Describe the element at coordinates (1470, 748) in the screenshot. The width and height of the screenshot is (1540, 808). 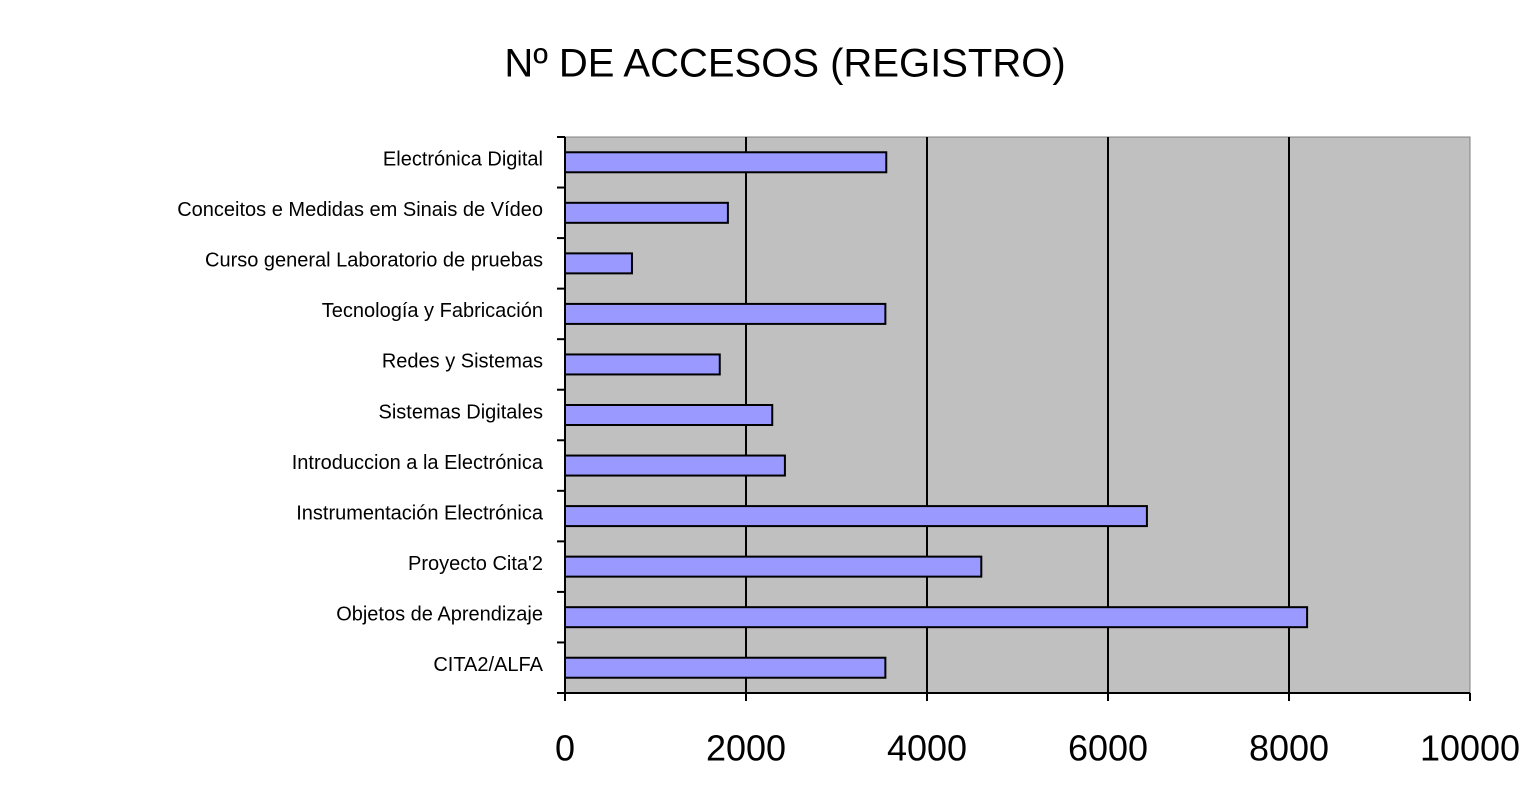
I see `x-tick-label: 10000` at that location.